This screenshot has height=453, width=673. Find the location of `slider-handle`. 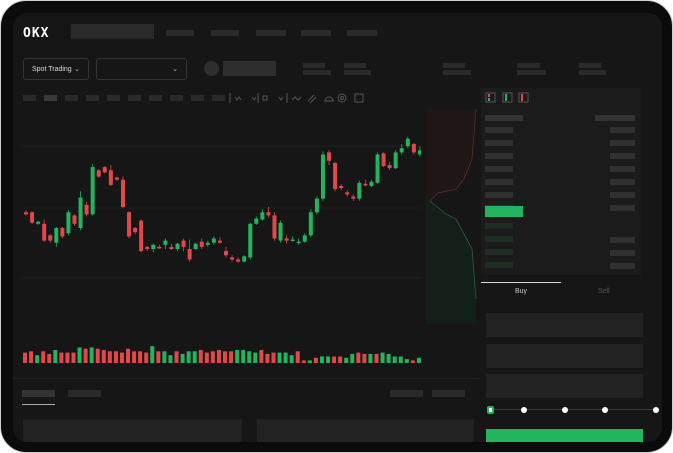

slider-handle is located at coordinates (490, 410).